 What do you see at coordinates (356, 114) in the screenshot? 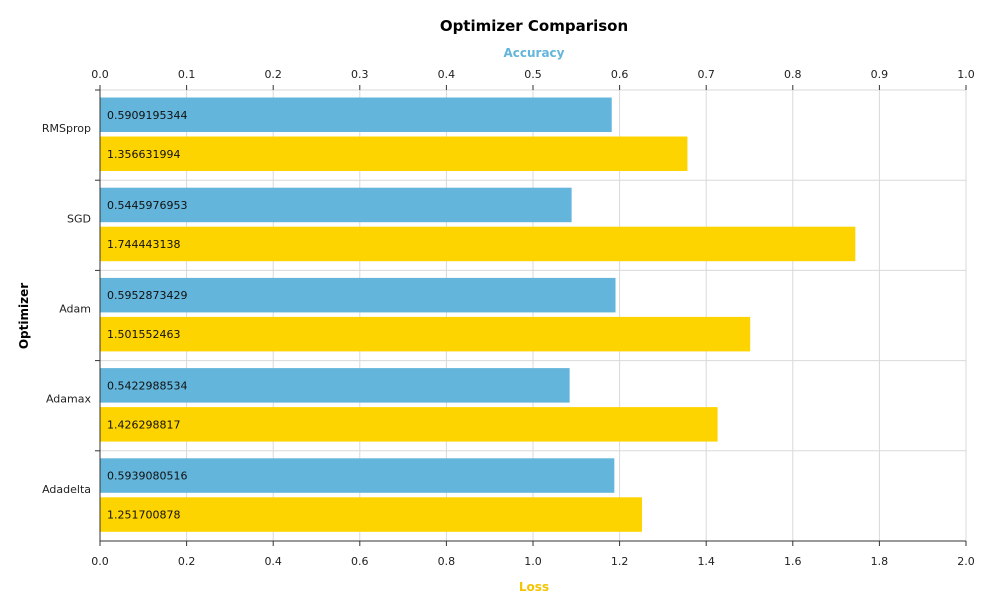
I see `bar-accuracy-rmsprop` at bounding box center [356, 114].